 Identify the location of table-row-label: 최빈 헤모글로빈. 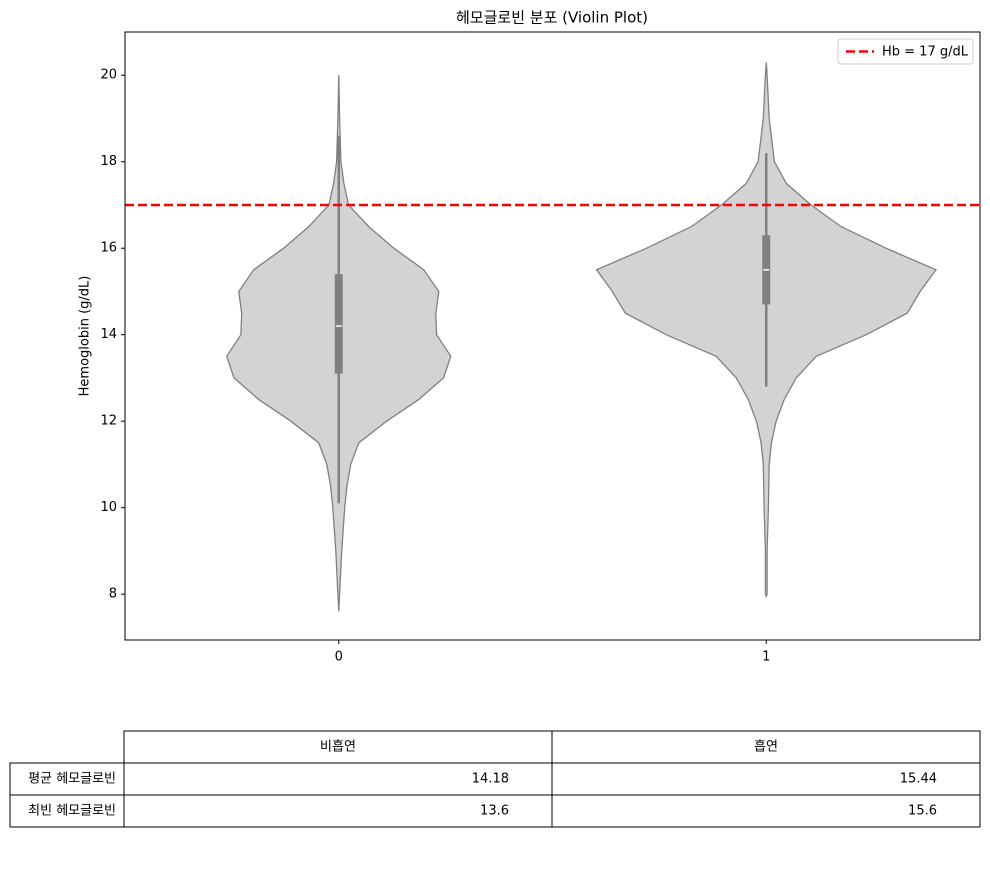
(72, 811).